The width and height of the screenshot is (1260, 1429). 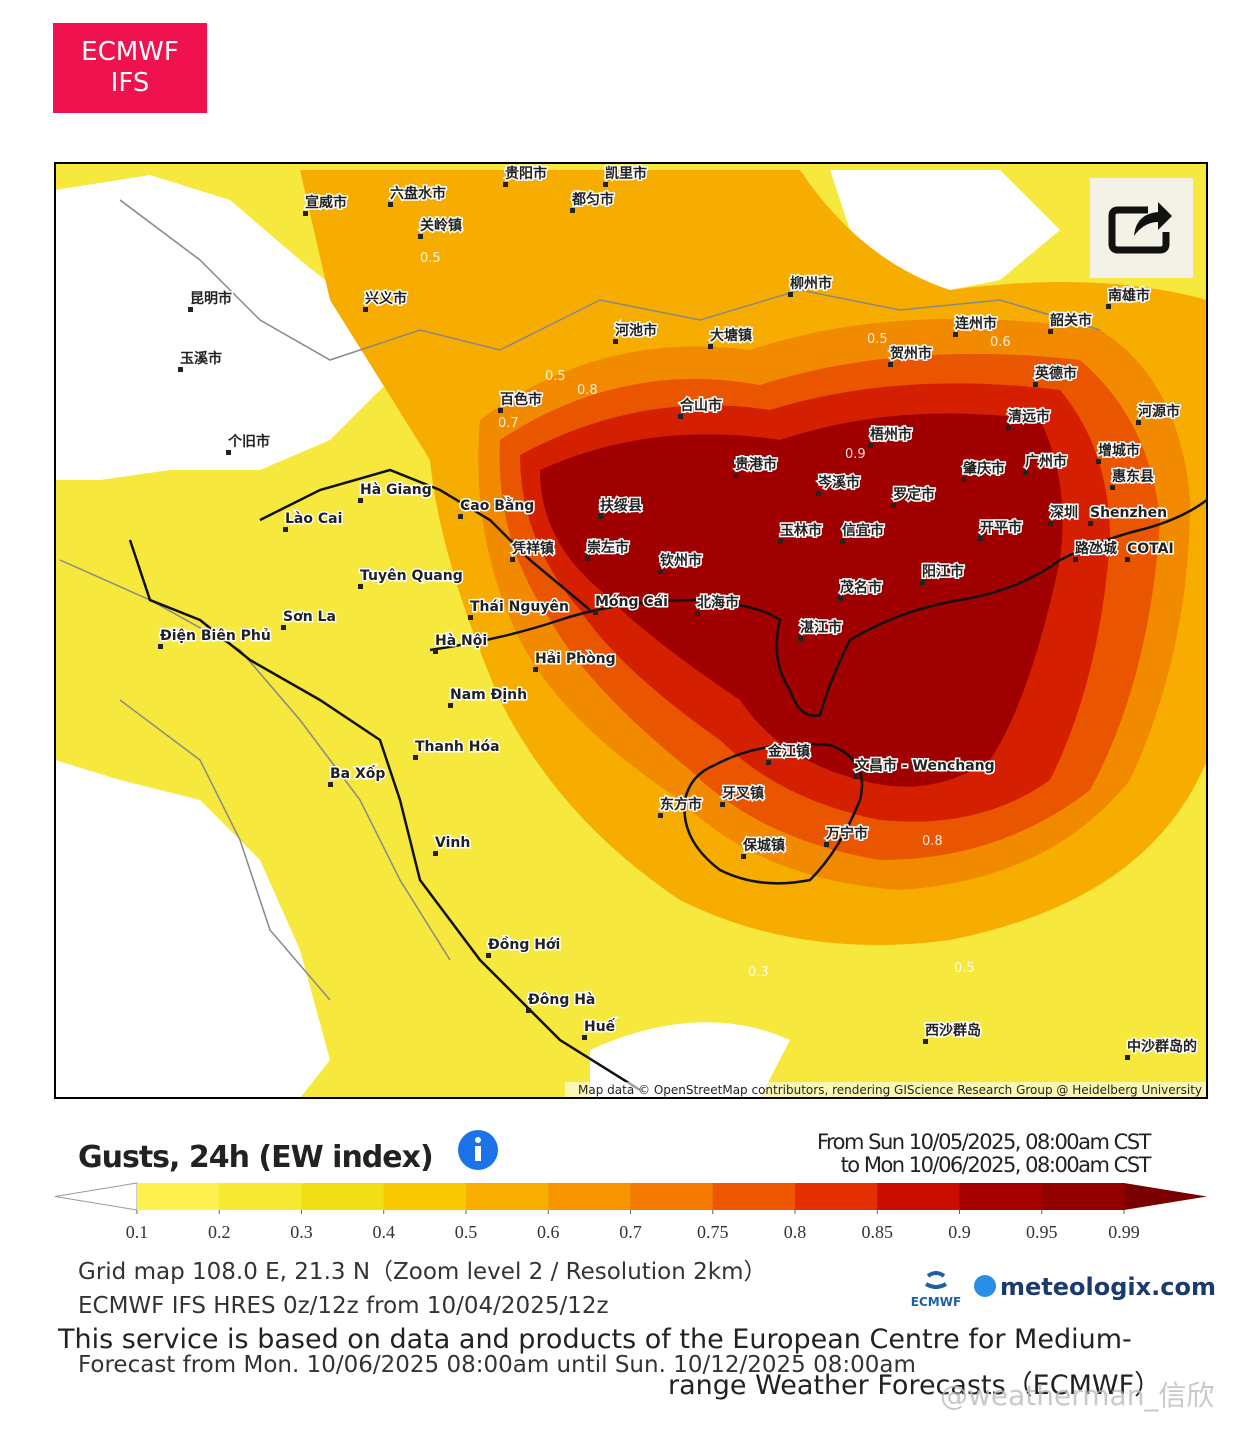 What do you see at coordinates (788, 751) in the screenshot?
I see `place-label: 金江镇` at bounding box center [788, 751].